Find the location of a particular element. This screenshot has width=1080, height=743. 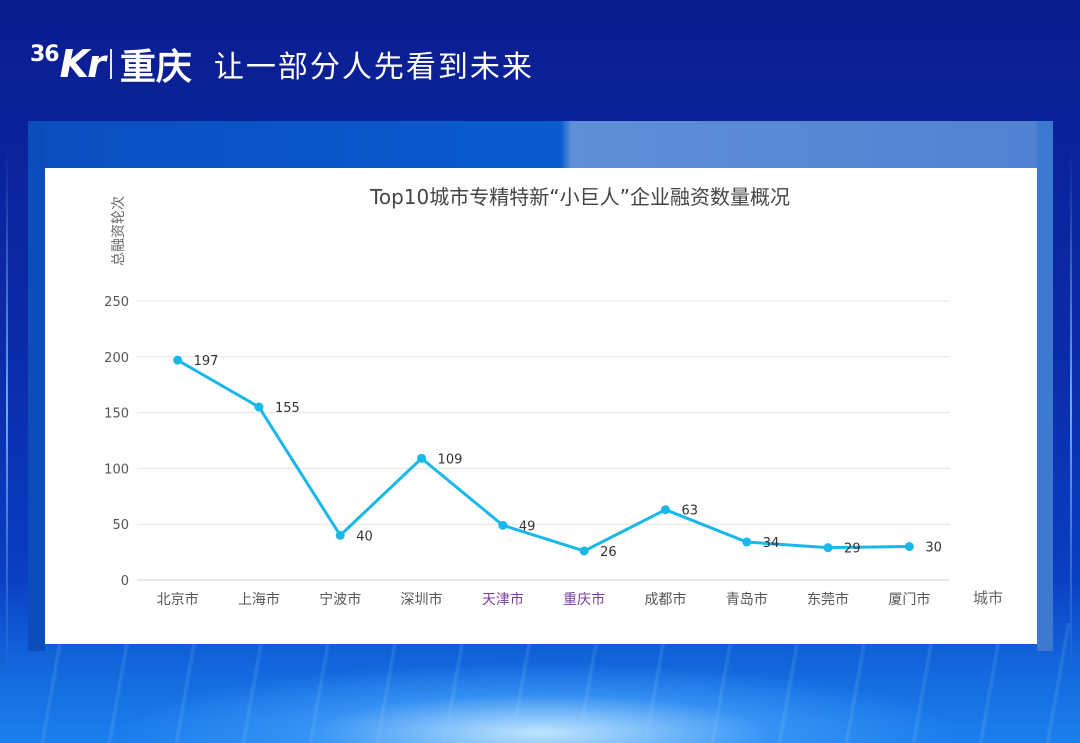

chart-title: Top10城市专精特新“小巨人”企业融资数量概况 is located at coordinates (579, 197).